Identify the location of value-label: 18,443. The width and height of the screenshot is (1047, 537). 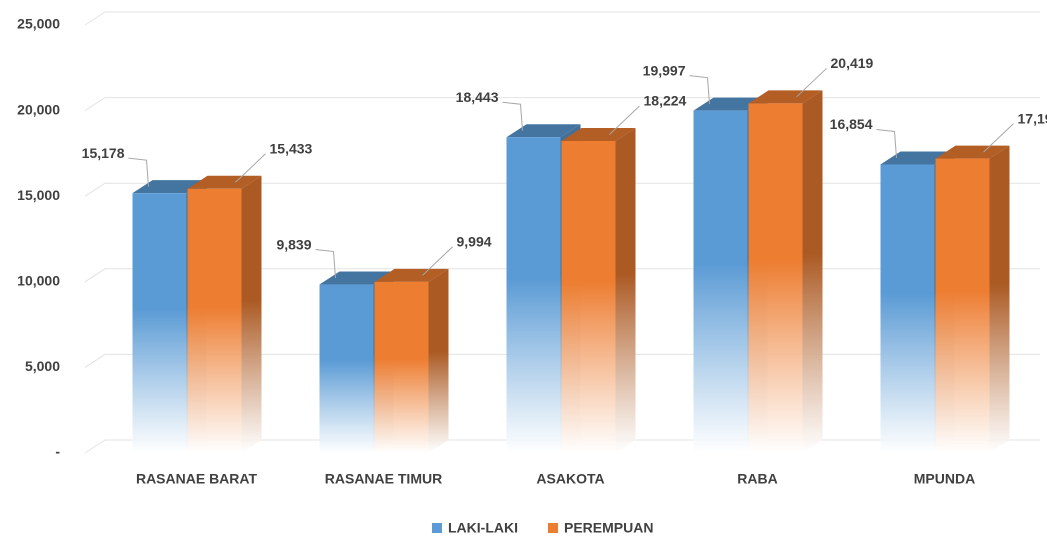
(477, 97).